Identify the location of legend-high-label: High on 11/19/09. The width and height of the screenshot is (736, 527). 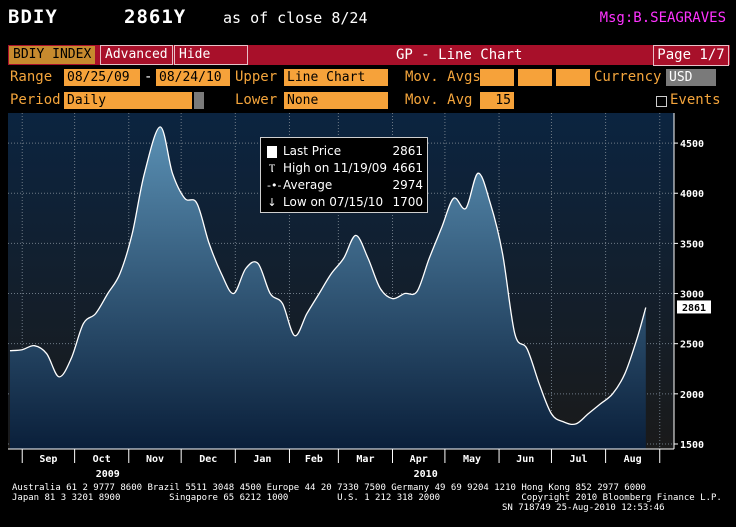
(335, 168).